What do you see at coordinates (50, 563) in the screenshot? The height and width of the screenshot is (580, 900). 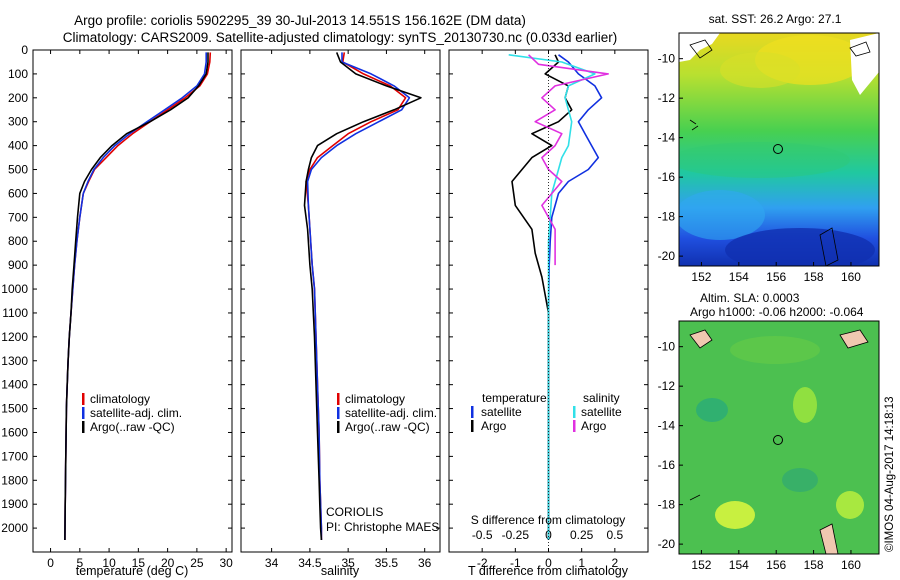 I see `x-tick-label: 0` at bounding box center [50, 563].